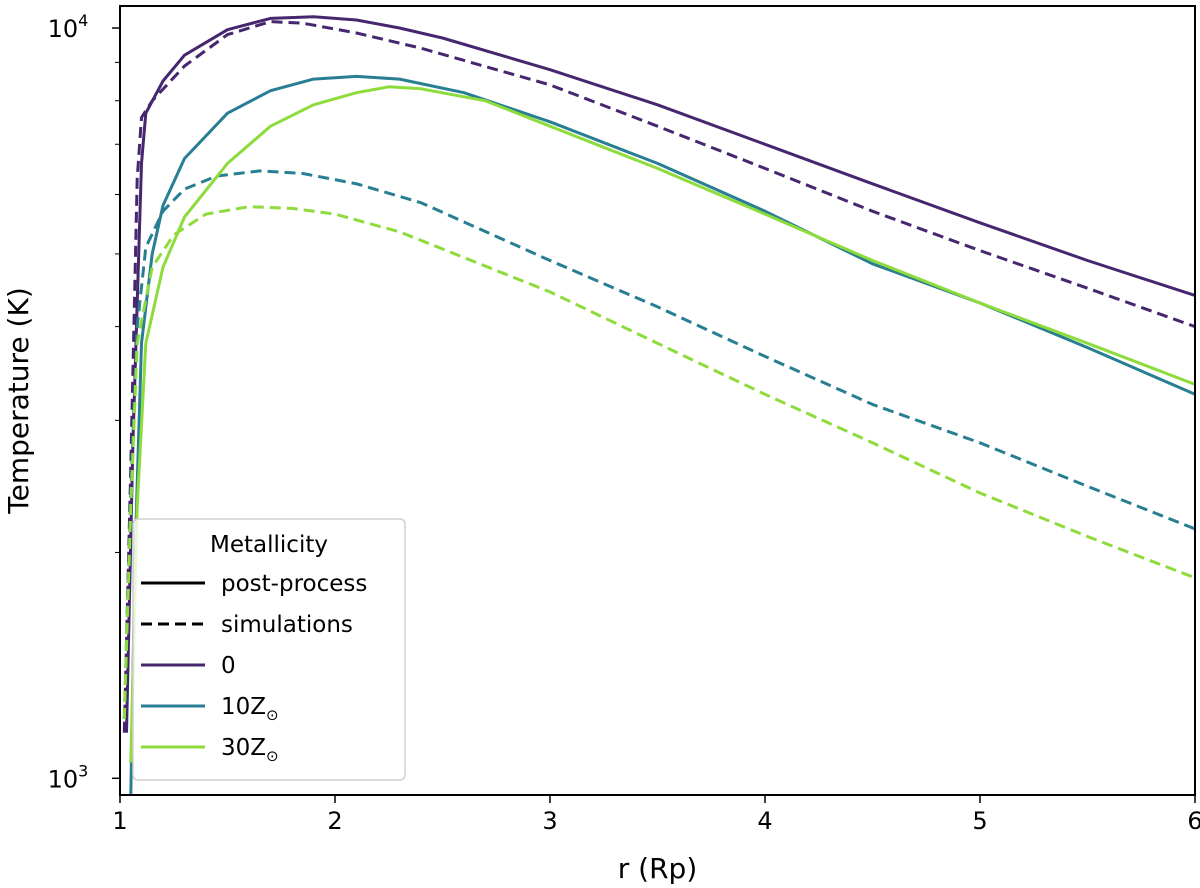 Image resolution: width=1200 pixels, height=888 pixels. Describe the element at coordinates (84, 402) in the screenshot. I see `y-axis: 10³ 10⁴` at that location.